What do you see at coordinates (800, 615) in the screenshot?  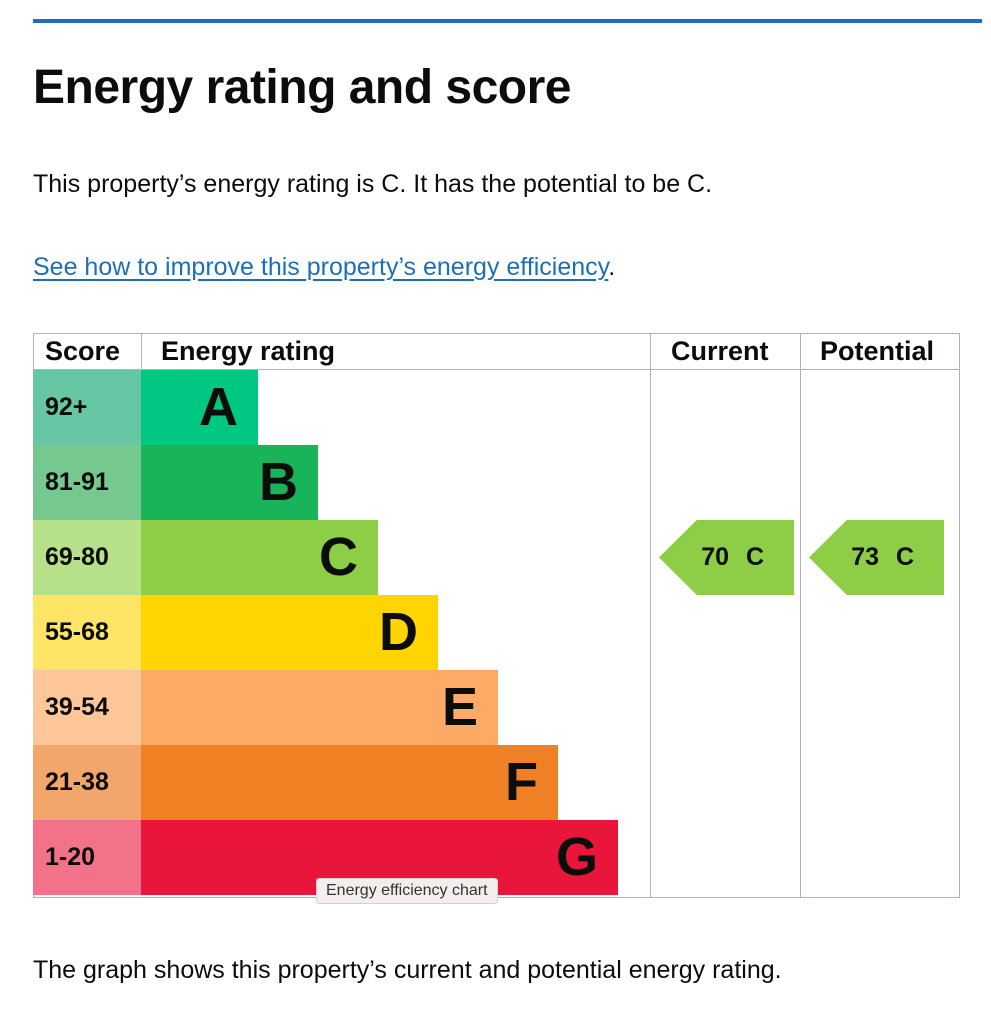 I see `potential-divider` at bounding box center [800, 615].